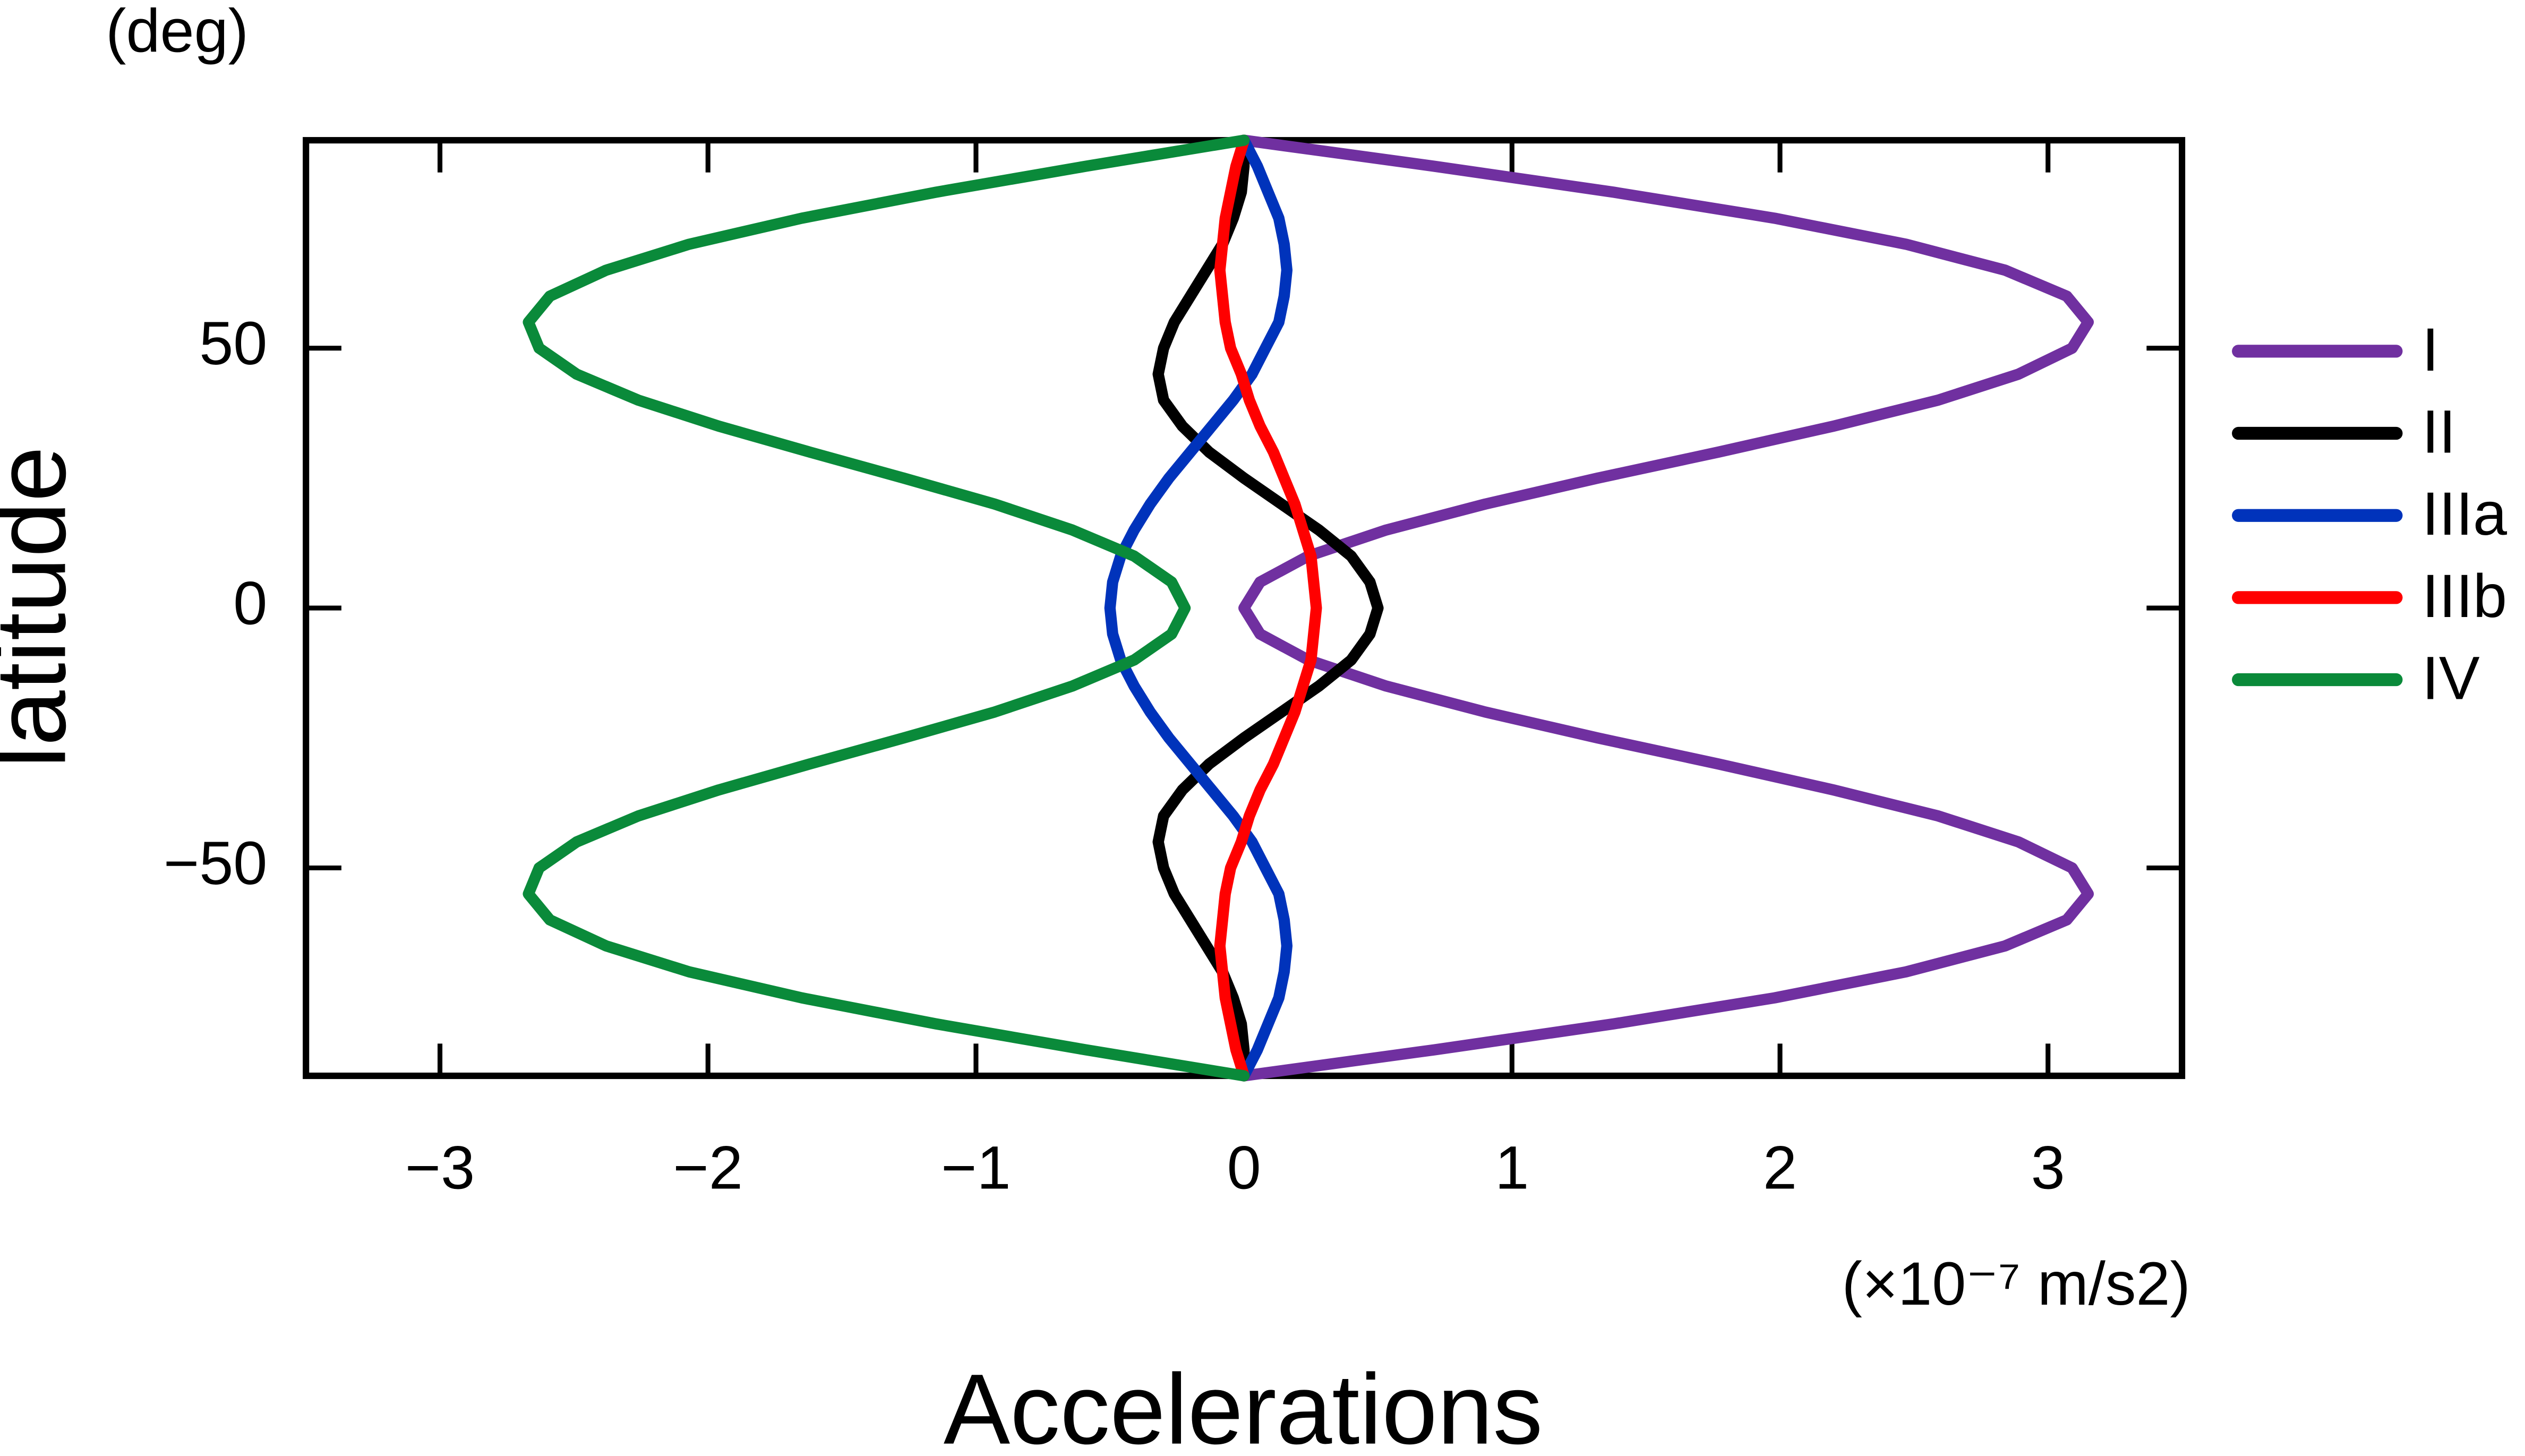 This screenshot has height=1456, width=2525. Describe the element at coordinates (1512, 1168) in the screenshot. I see `x-tick-label: 1` at that location.